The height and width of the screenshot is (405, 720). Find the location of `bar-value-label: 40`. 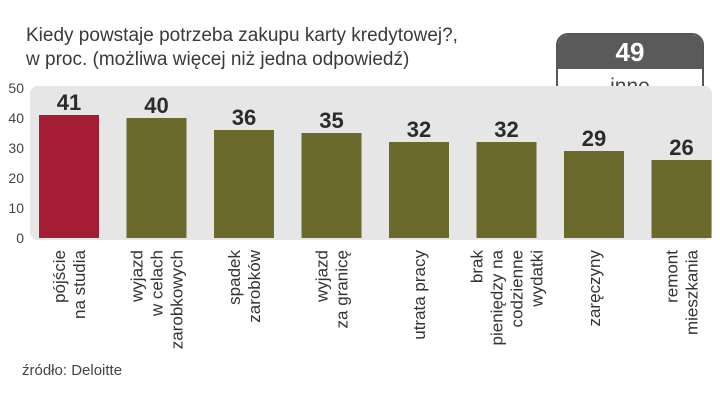

bar-value-label: 40 is located at coordinates (156, 105).